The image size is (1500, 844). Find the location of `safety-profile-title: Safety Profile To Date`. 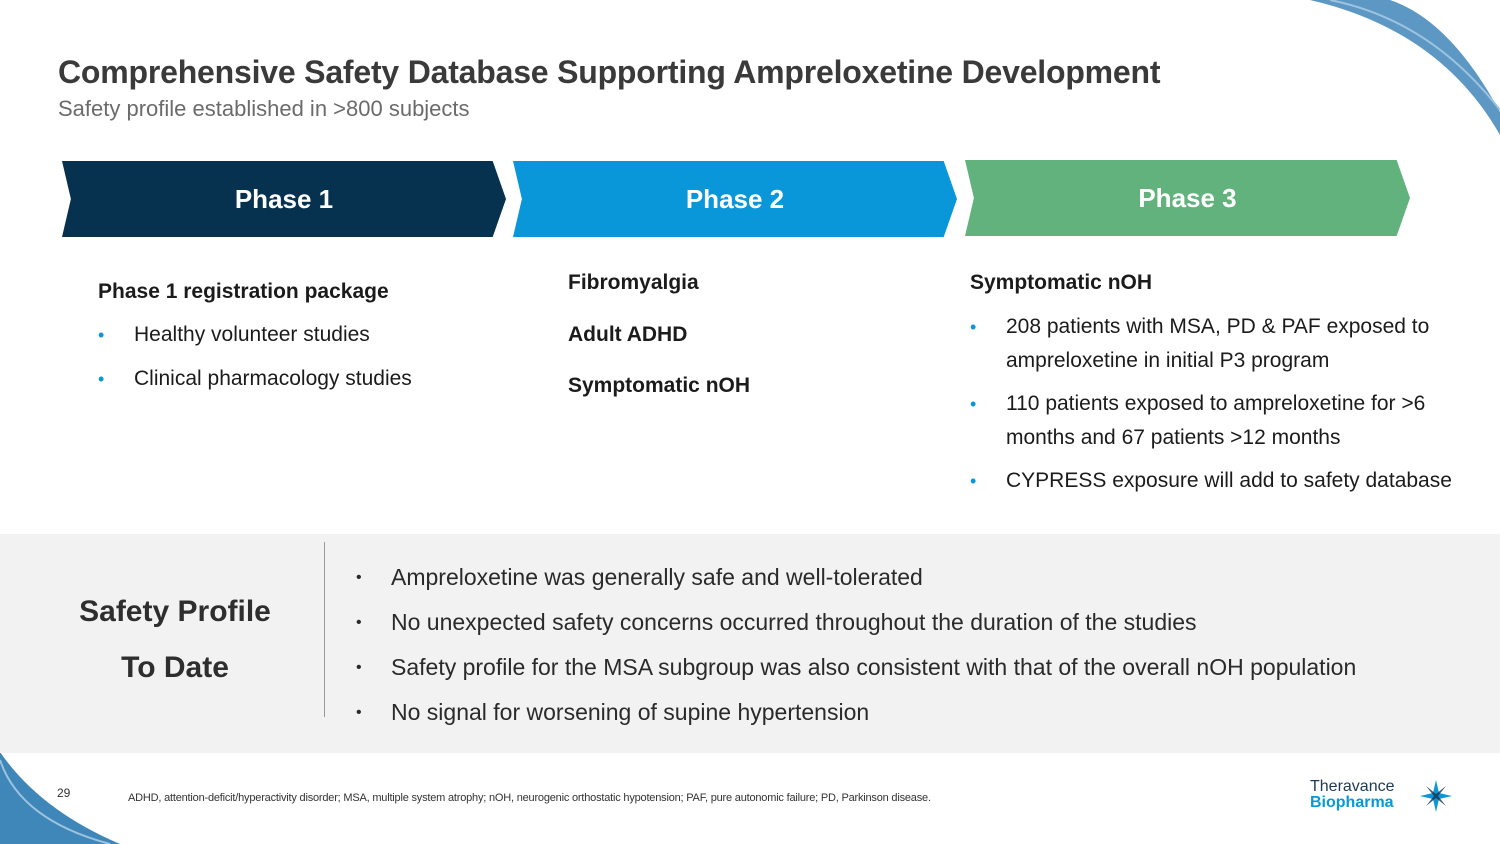

safety-profile-title: Safety Profile To Date is located at coordinates (175, 639).